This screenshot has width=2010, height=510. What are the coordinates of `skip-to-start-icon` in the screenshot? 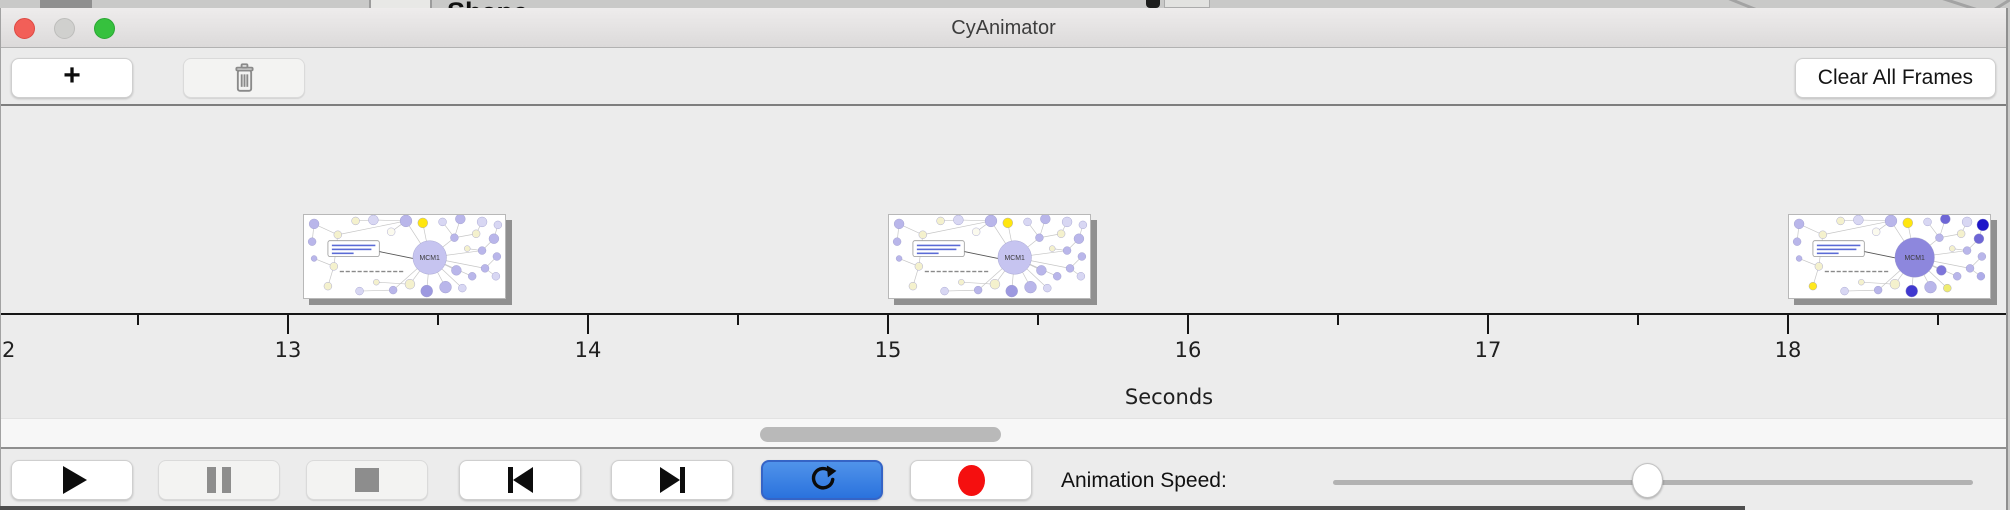 It's located at (520, 480).